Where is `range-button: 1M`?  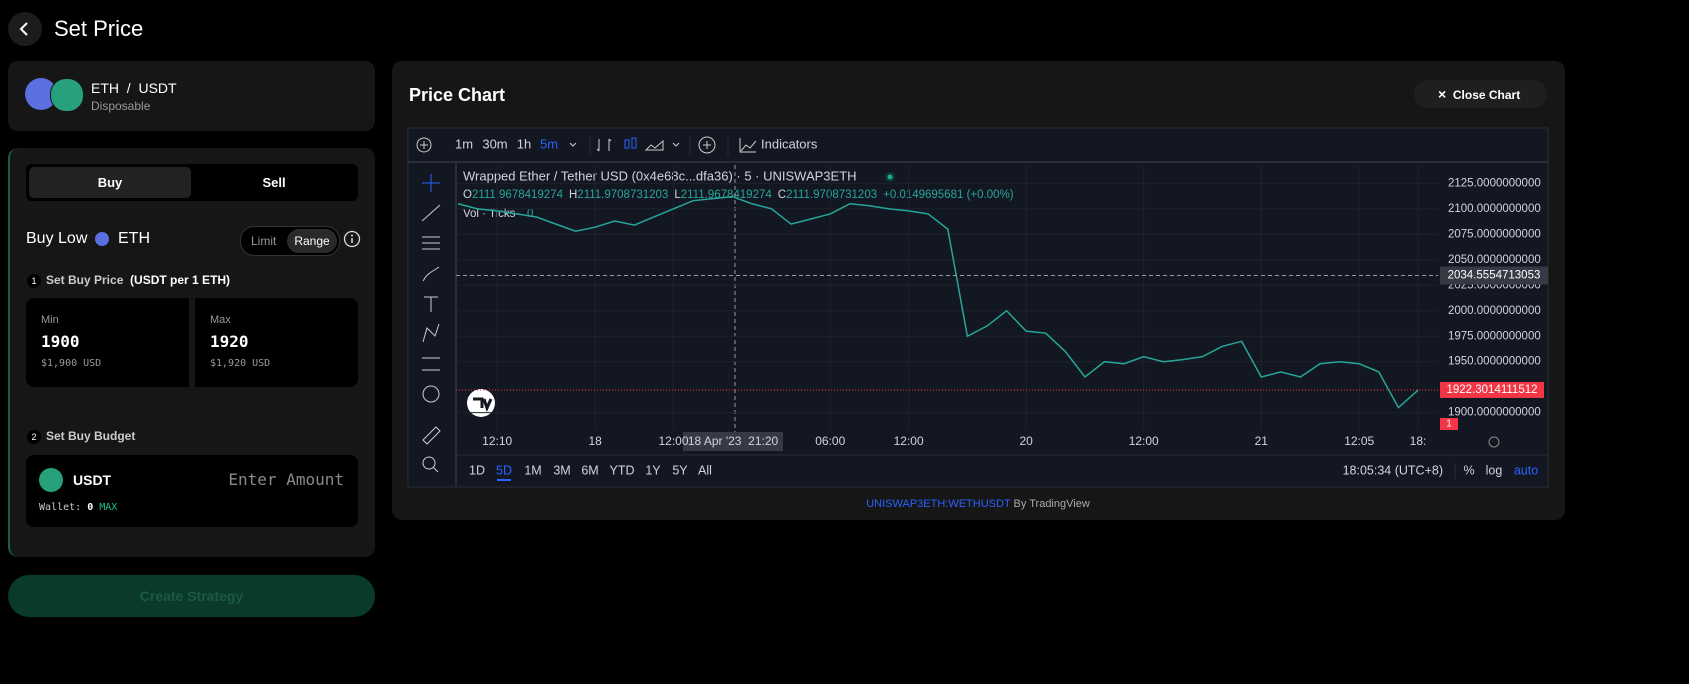 range-button: 1M is located at coordinates (532, 470).